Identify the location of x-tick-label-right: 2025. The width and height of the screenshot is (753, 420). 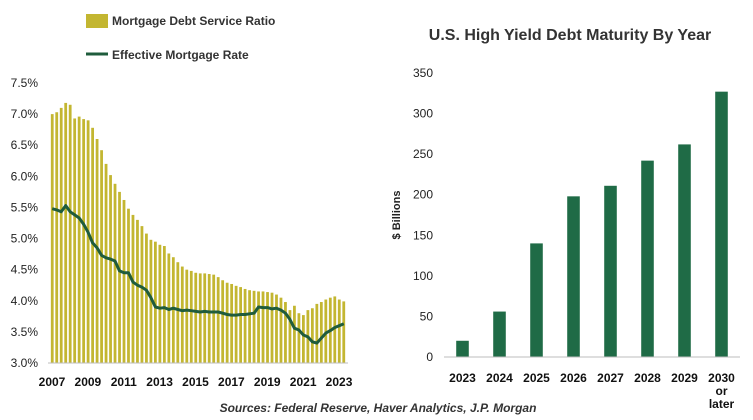
(536, 378).